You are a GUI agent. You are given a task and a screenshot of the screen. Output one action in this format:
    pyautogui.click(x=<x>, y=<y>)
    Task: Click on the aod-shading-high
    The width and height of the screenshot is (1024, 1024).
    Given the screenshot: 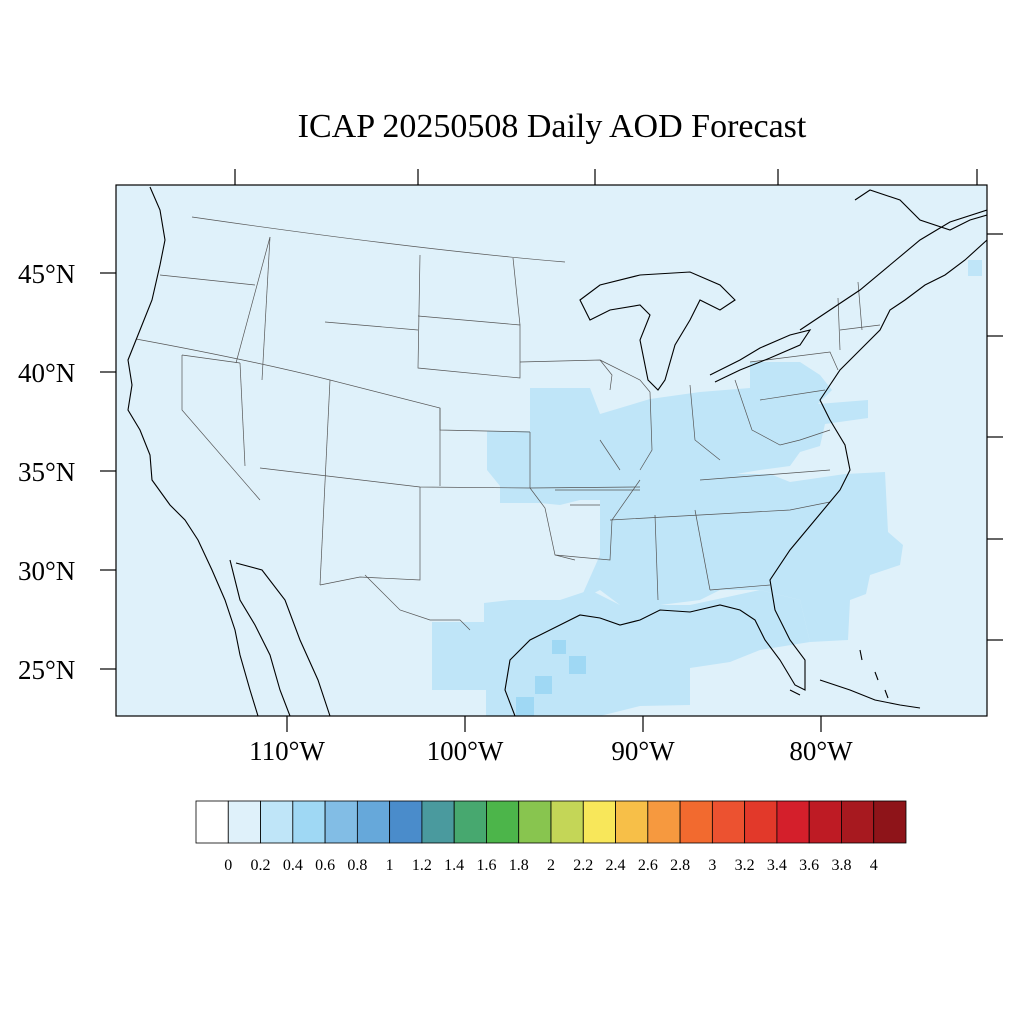 What is the action you would take?
    pyautogui.click(x=551, y=678)
    